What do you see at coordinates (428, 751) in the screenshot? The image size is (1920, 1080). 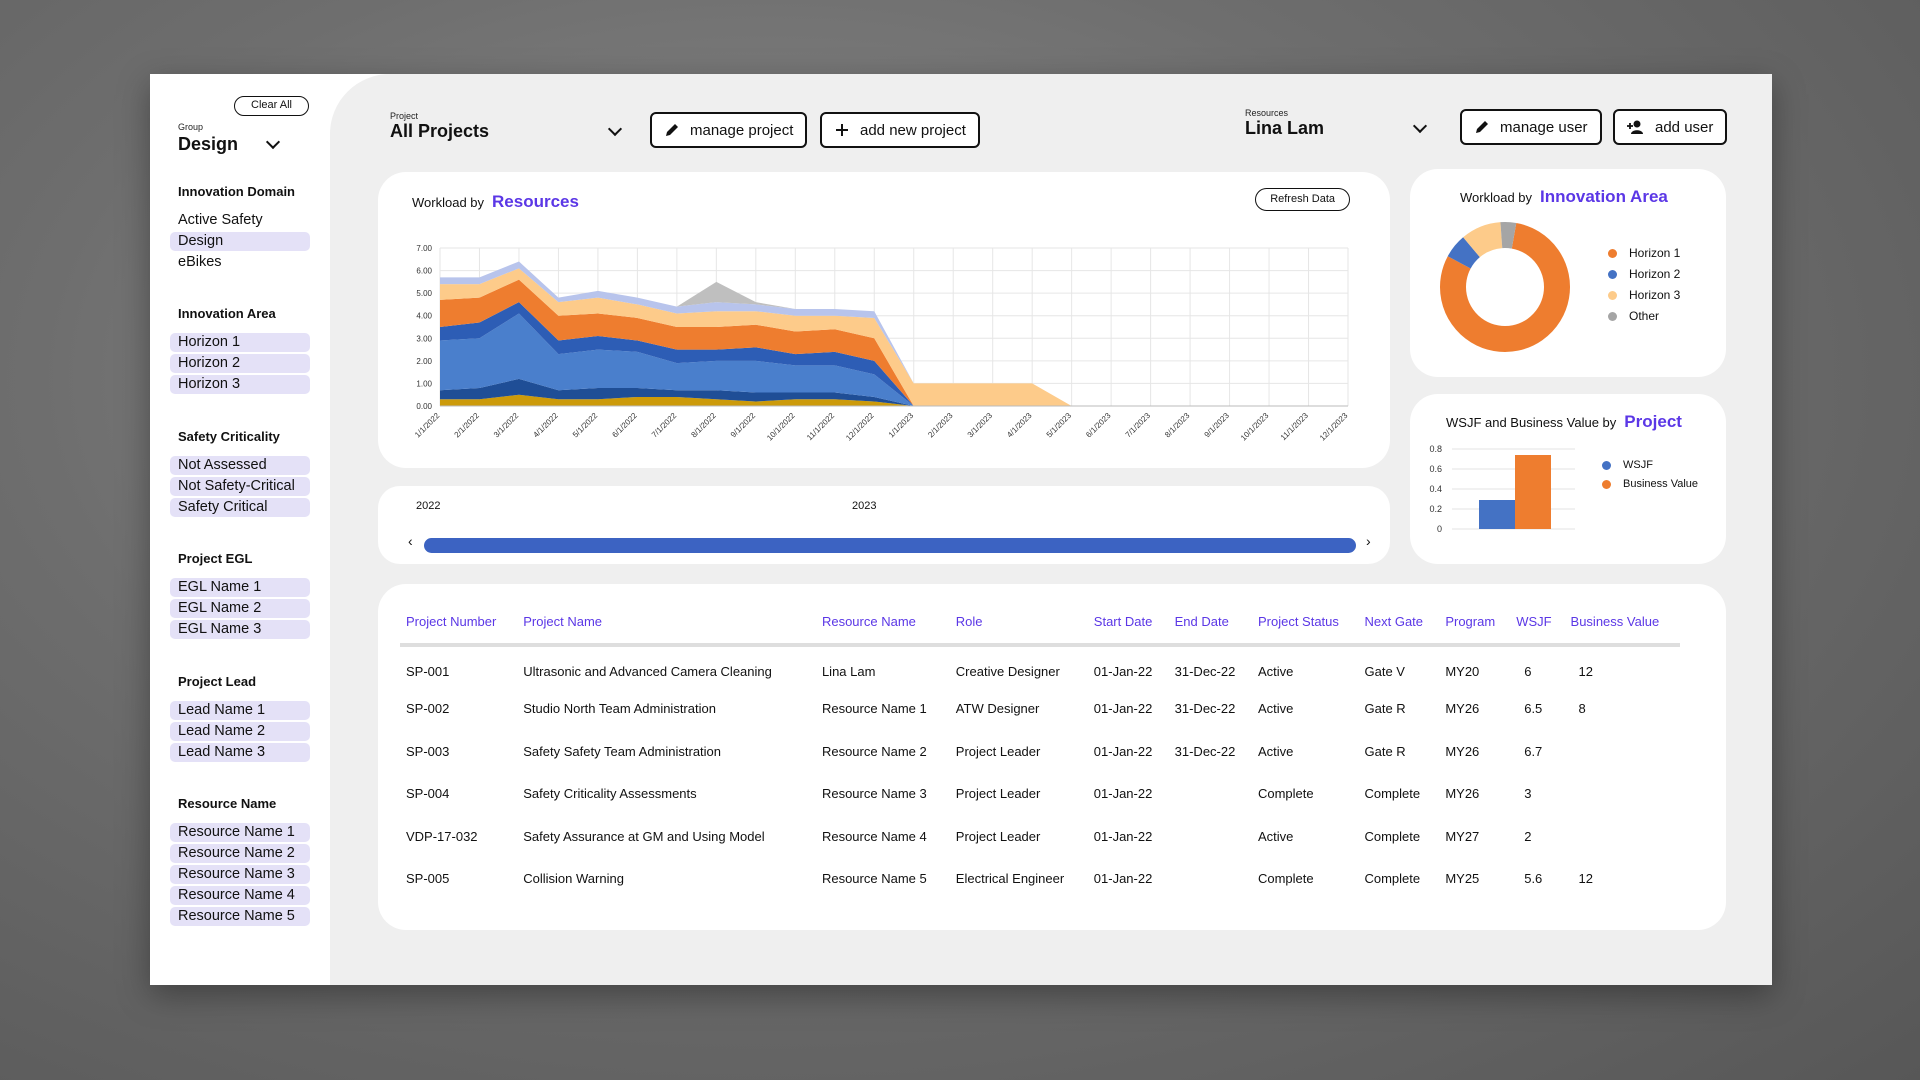 I see `table-cell: SP-003` at bounding box center [428, 751].